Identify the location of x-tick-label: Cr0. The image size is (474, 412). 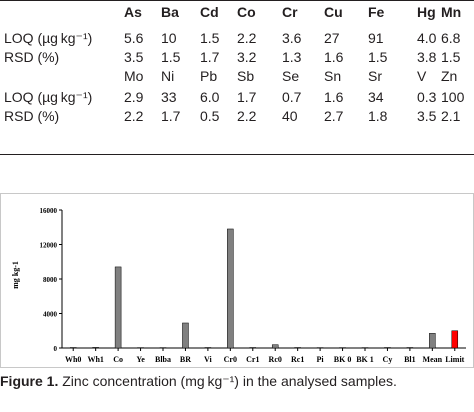
(230, 359).